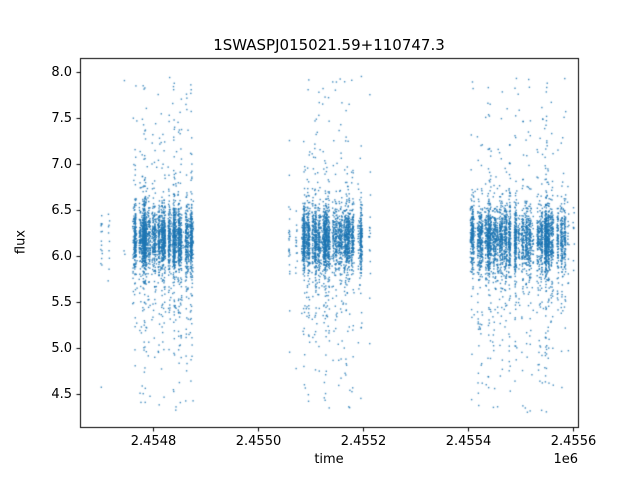  I want to click on x-tick-label: 2.4556, so click(573, 441).